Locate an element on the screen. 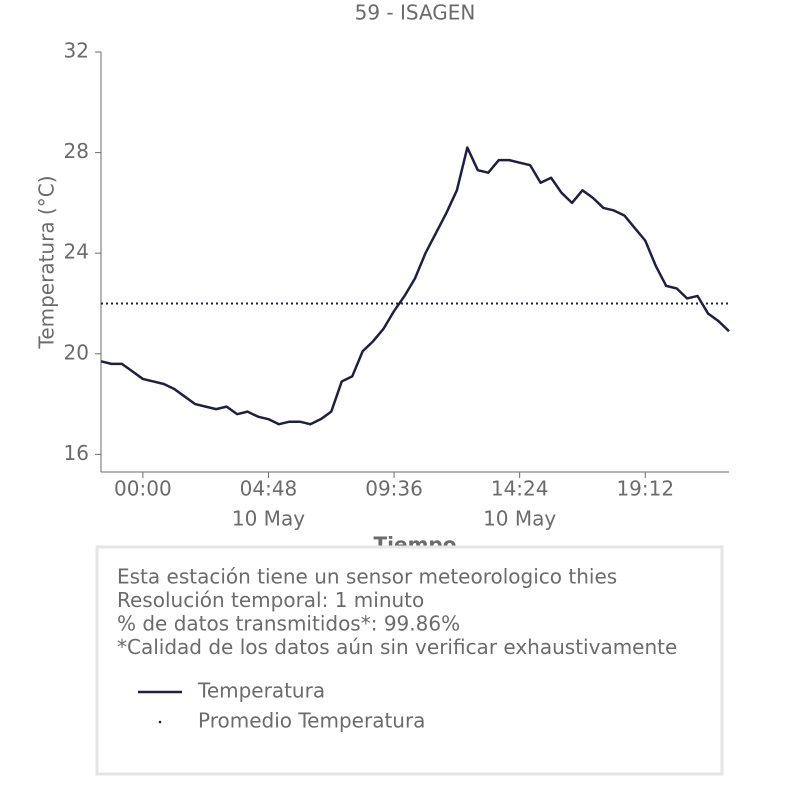 The height and width of the screenshot is (806, 806). y-axis-label: Temperatura (°C) is located at coordinates (47, 262).